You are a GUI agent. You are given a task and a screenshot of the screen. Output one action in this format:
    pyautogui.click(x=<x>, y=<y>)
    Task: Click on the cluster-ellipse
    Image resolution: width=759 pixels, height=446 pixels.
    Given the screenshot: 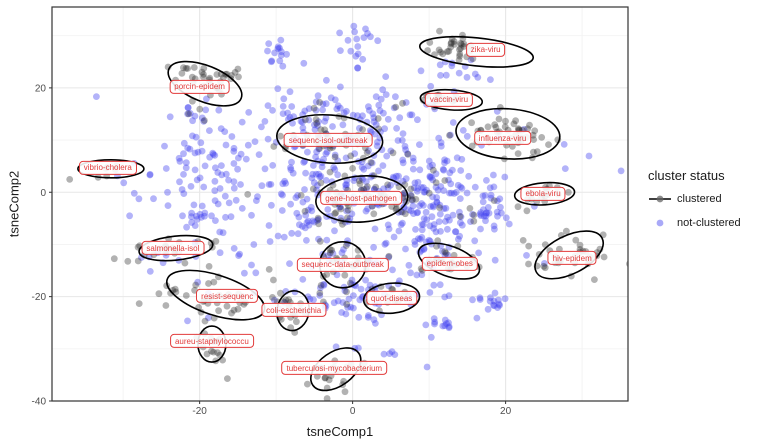 What is the action you would take?
    pyautogui.click(x=176, y=248)
    